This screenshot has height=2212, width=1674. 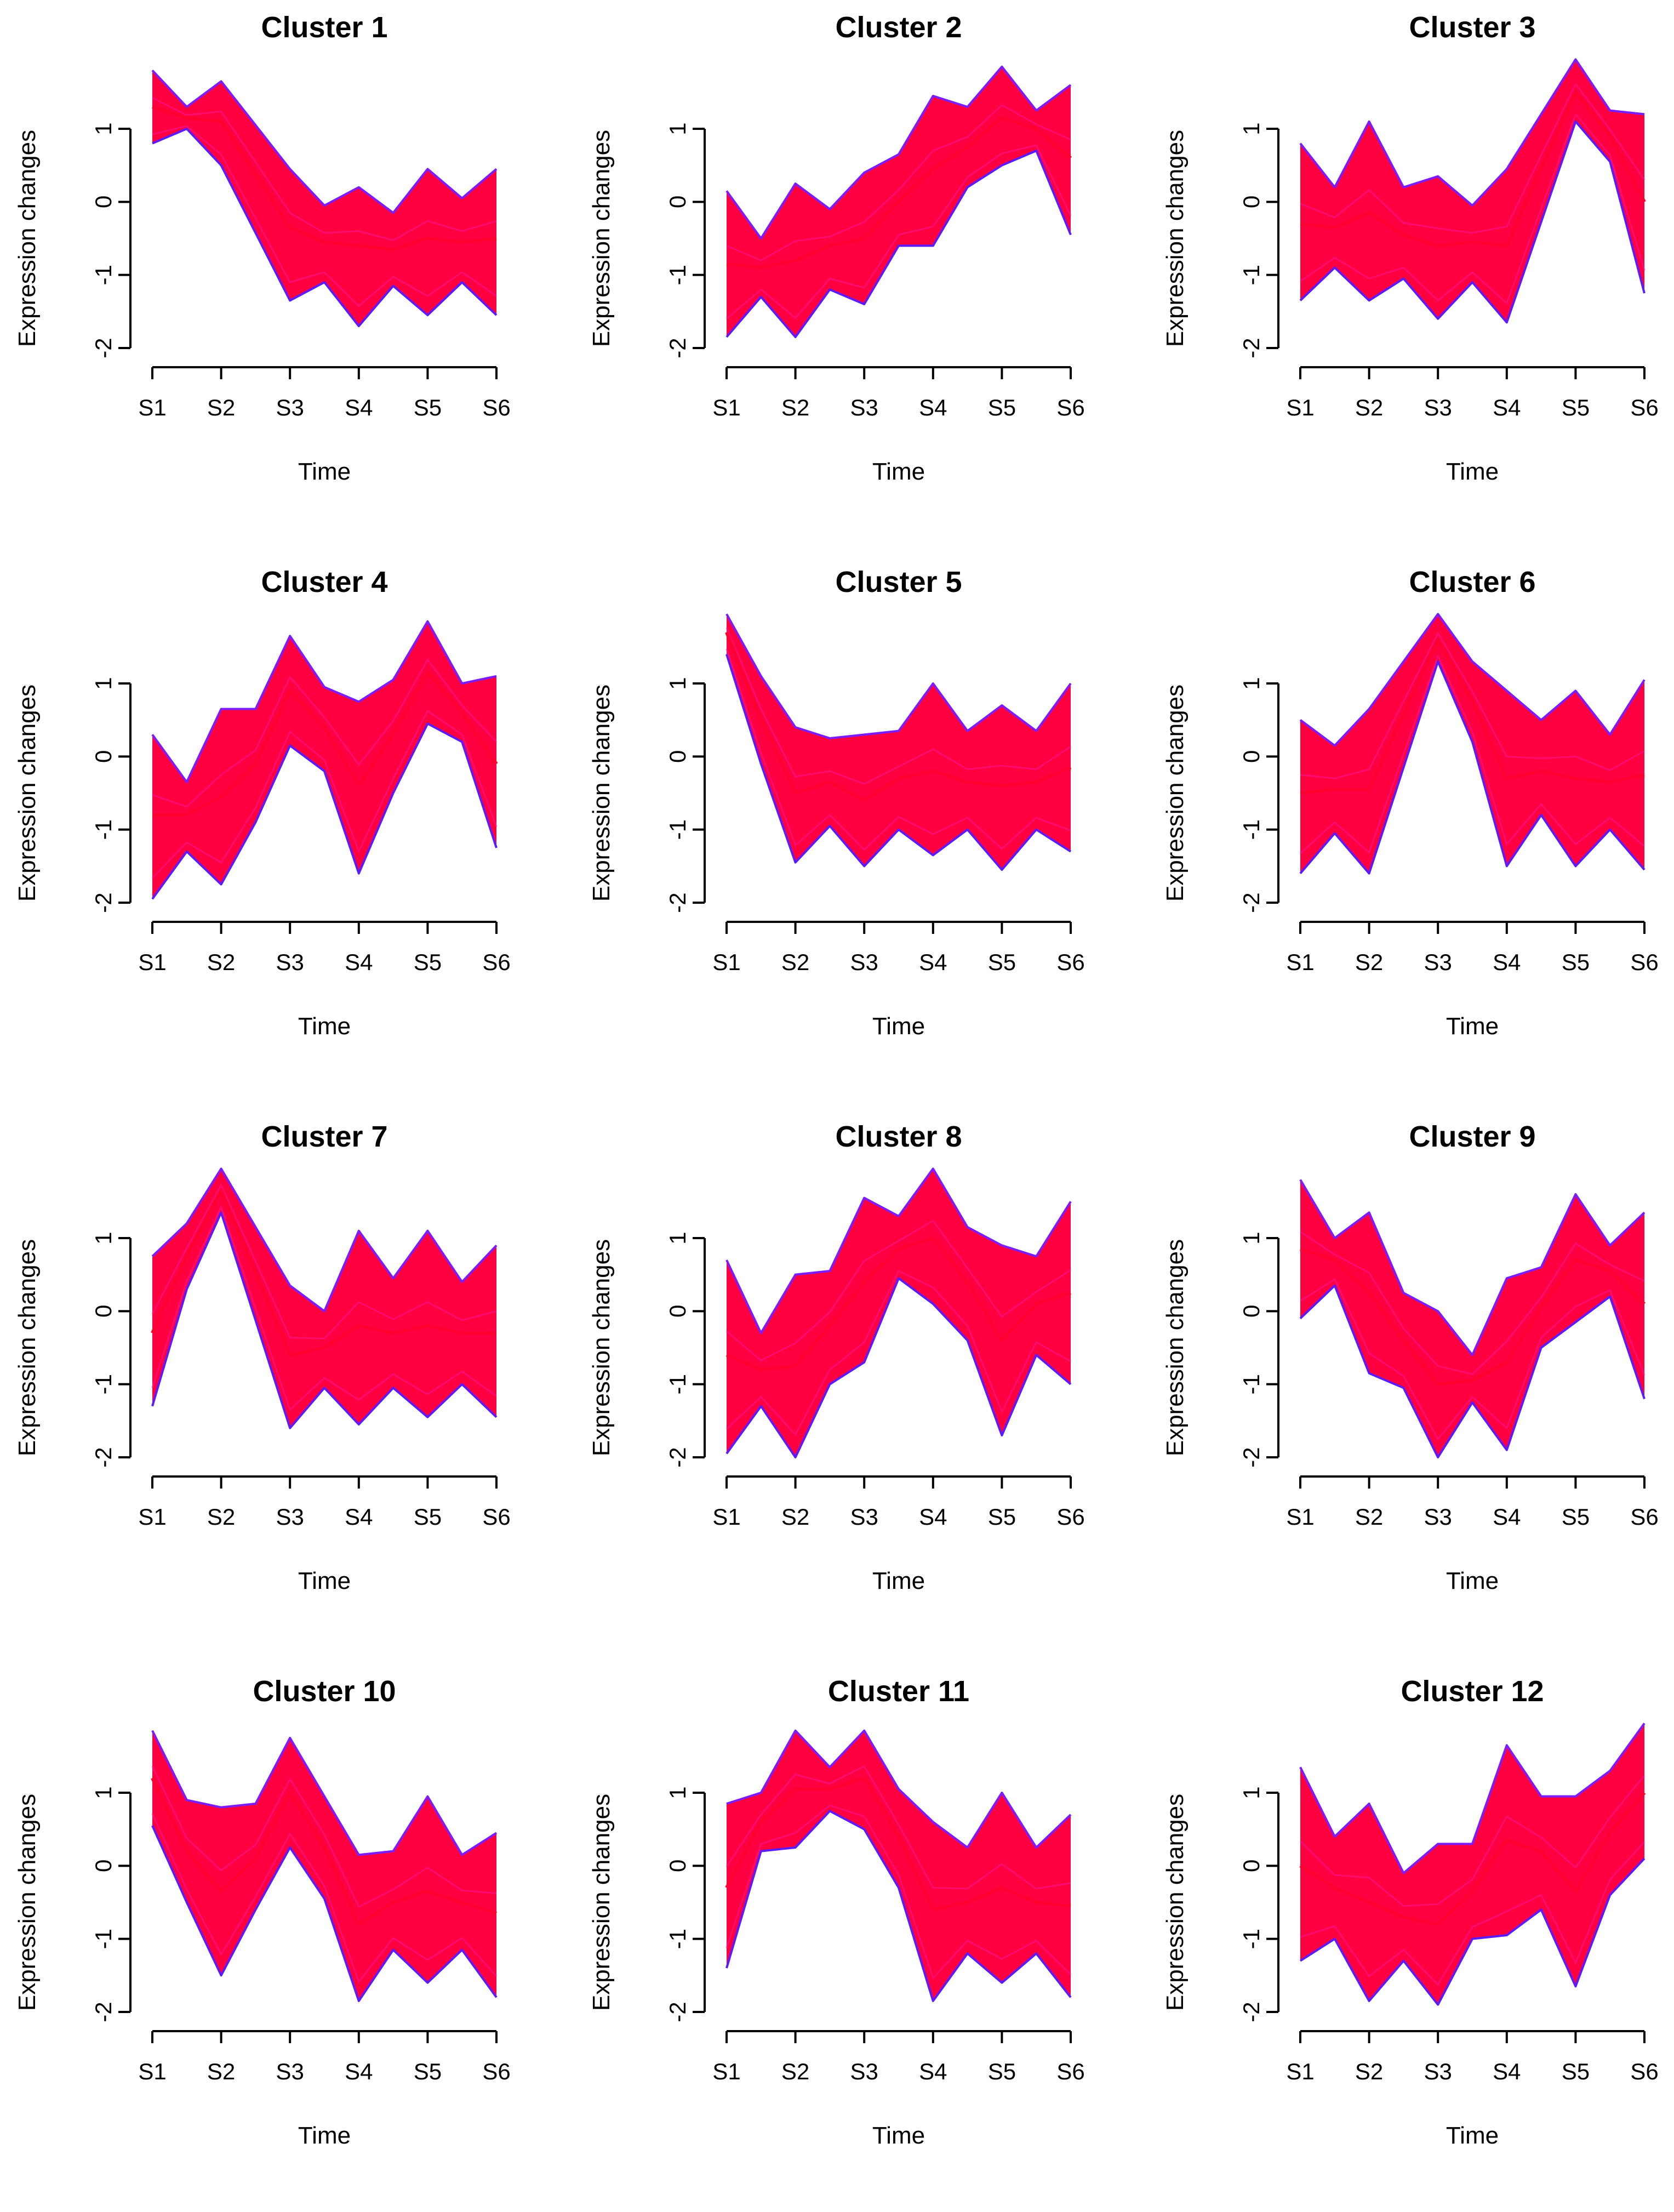 I want to click on chart-title: Cluster 3, so click(x=1472, y=27).